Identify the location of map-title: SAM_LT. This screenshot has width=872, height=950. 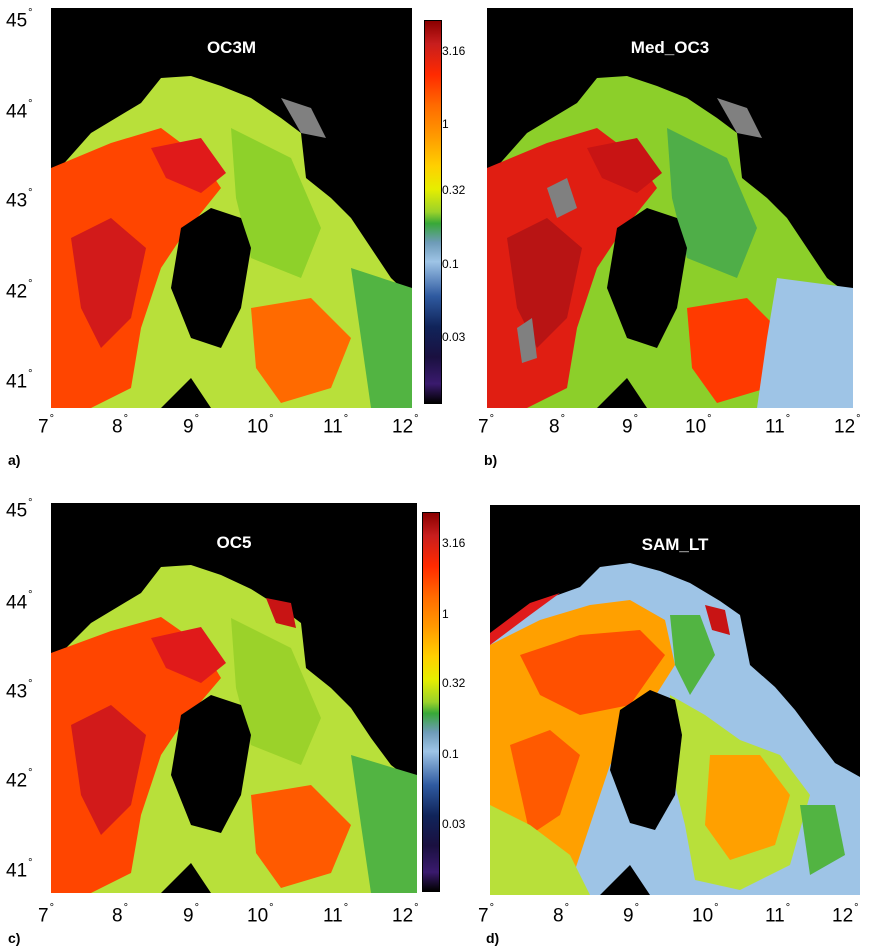
(675, 544).